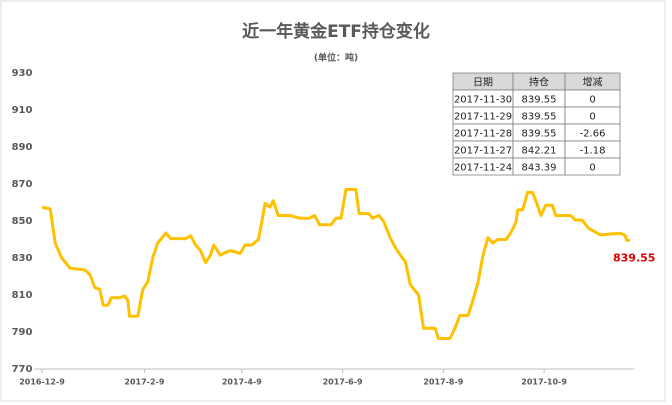 This screenshot has height=405, width=672. What do you see at coordinates (593, 134) in the screenshot?
I see `table-text: -2.66` at bounding box center [593, 134].